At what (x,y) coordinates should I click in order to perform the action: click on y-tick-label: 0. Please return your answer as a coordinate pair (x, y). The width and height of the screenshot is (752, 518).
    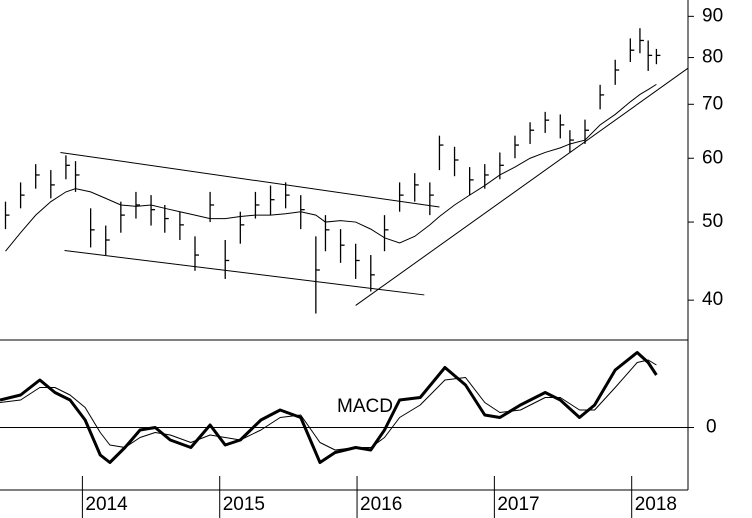
    Looking at the image, I should click on (711, 427).